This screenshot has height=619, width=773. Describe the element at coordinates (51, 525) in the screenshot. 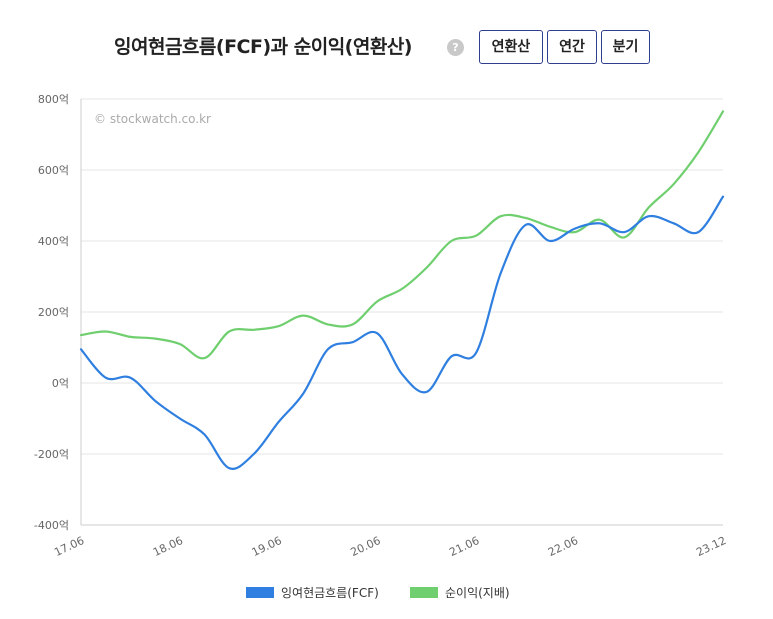

I see `y-tick-label: -400억` at that location.